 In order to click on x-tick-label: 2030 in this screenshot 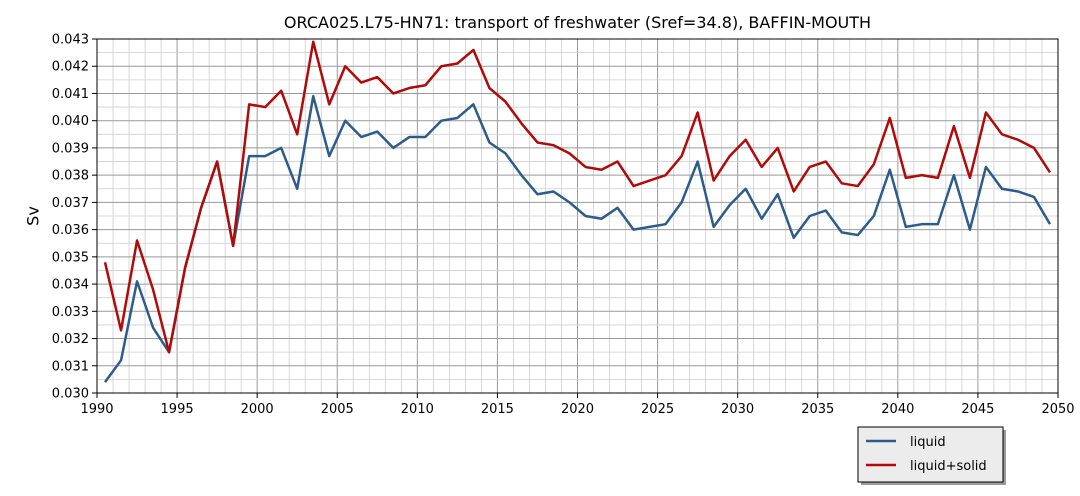, I will do `click(737, 409)`.